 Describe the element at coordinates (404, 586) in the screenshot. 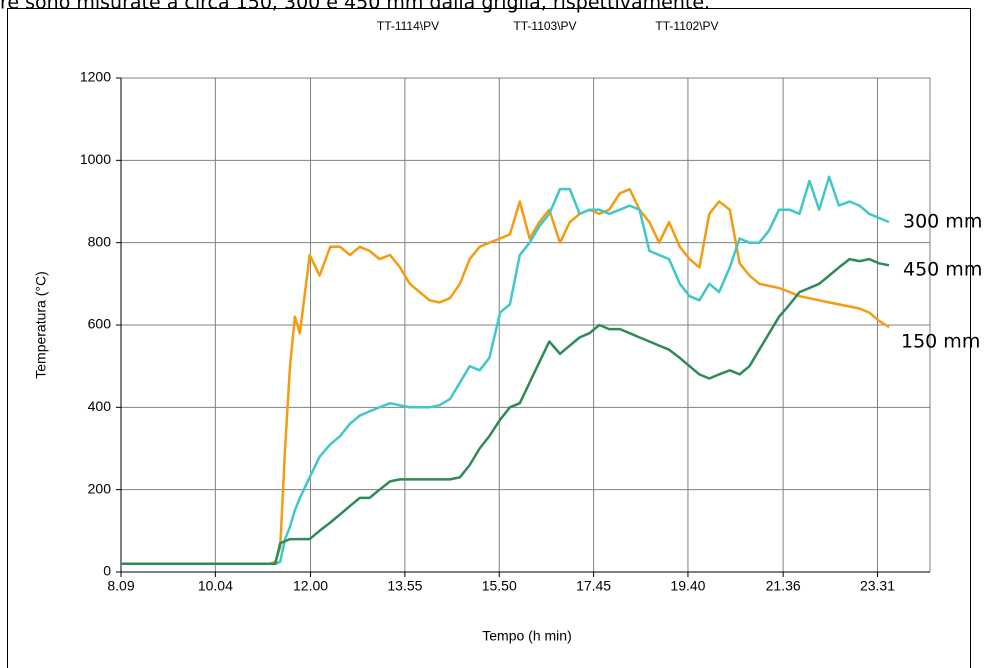

I see `x-tick-label: 13.55` at that location.